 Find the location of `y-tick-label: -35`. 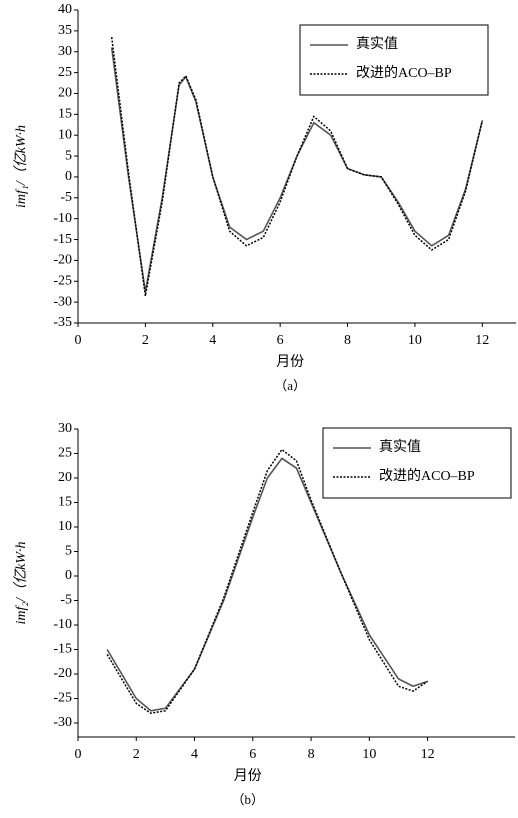

y-tick-label: -35 is located at coordinates (62, 322).